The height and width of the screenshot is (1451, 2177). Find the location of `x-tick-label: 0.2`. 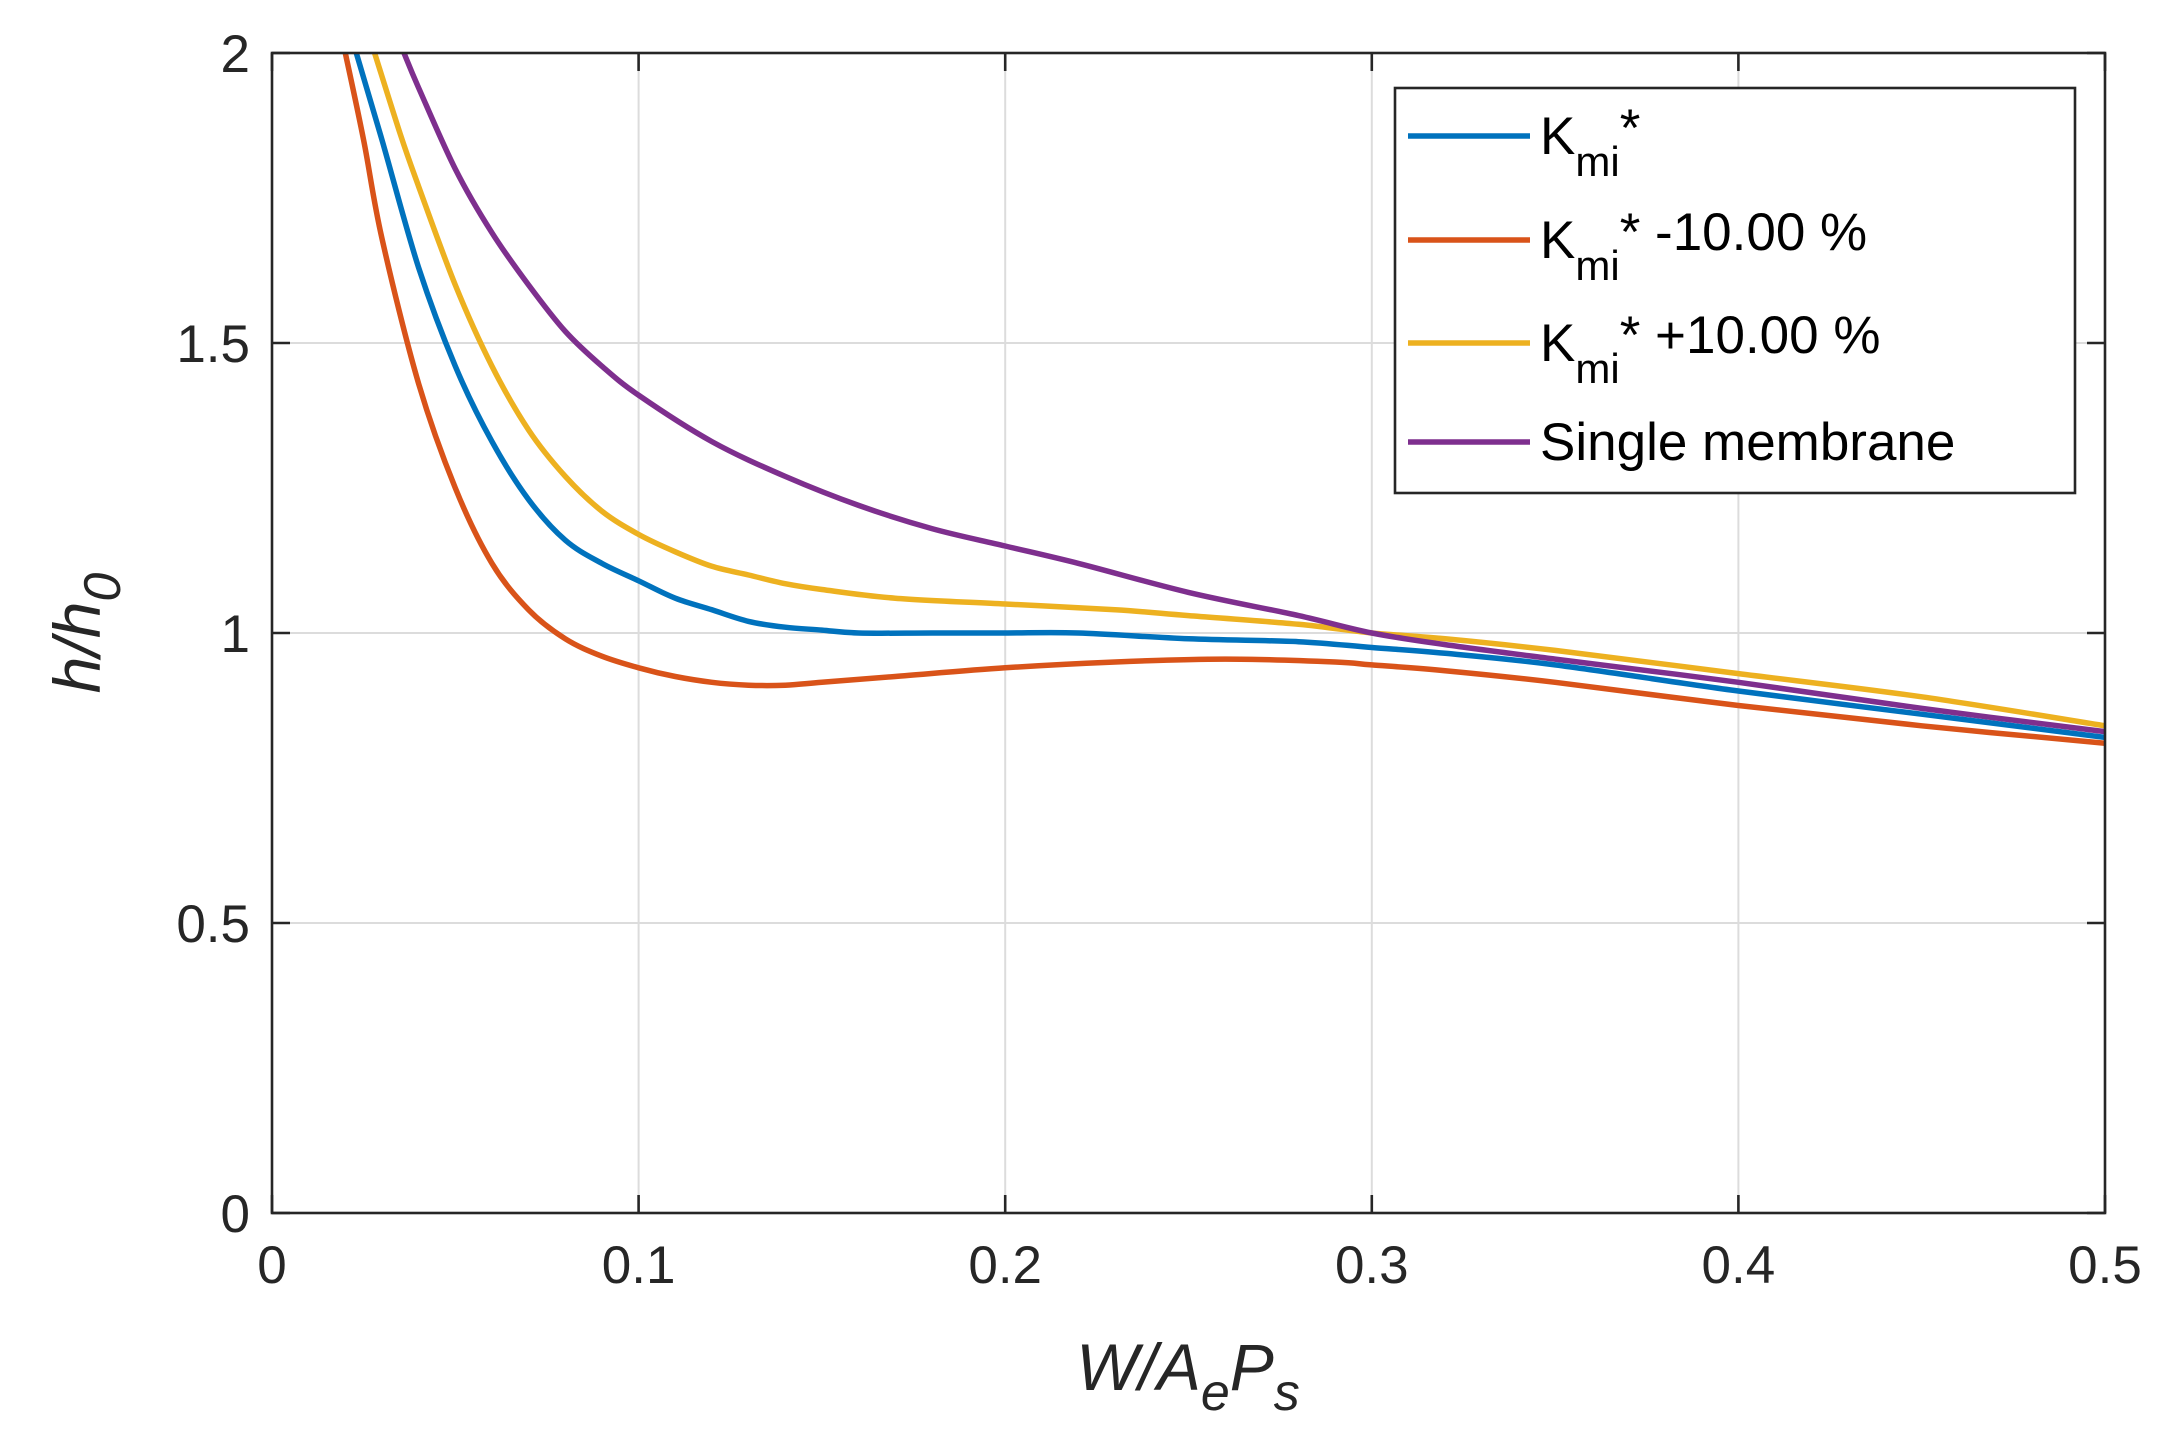

x-tick-label: 0.2 is located at coordinates (1005, 1265).